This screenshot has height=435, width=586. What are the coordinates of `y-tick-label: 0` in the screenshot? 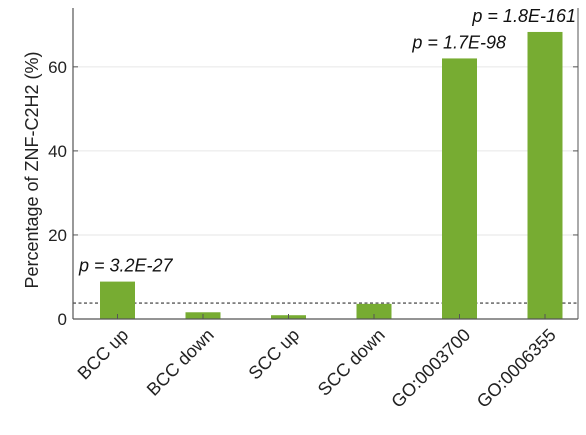 It's located at (62, 319).